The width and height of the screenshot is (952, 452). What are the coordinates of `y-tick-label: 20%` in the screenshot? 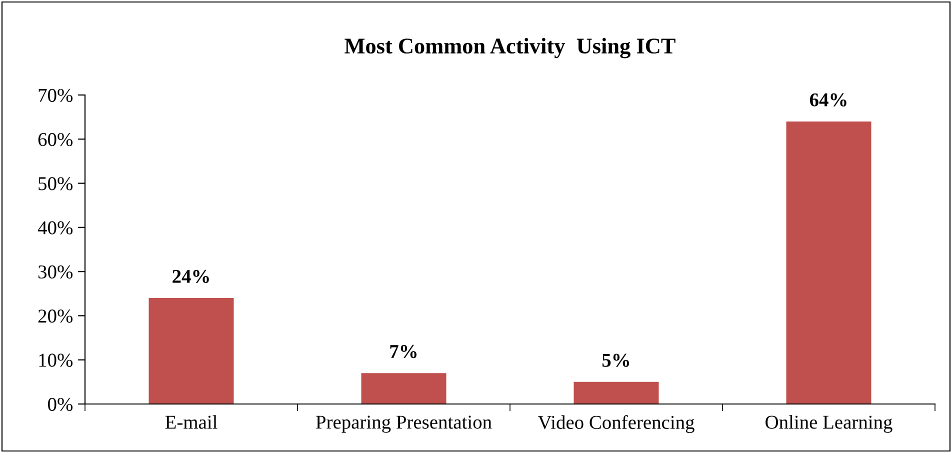 It's located at (55, 316).